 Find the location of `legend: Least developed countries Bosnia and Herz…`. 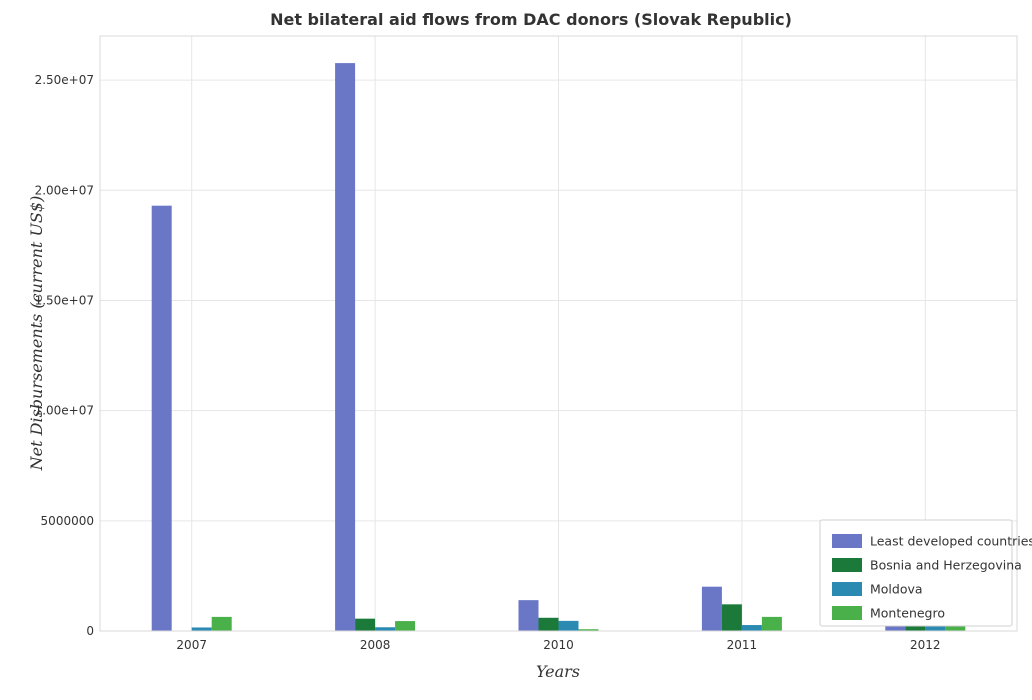

legend: Least developed countries Bosnia and Herz… is located at coordinates (925, 573).